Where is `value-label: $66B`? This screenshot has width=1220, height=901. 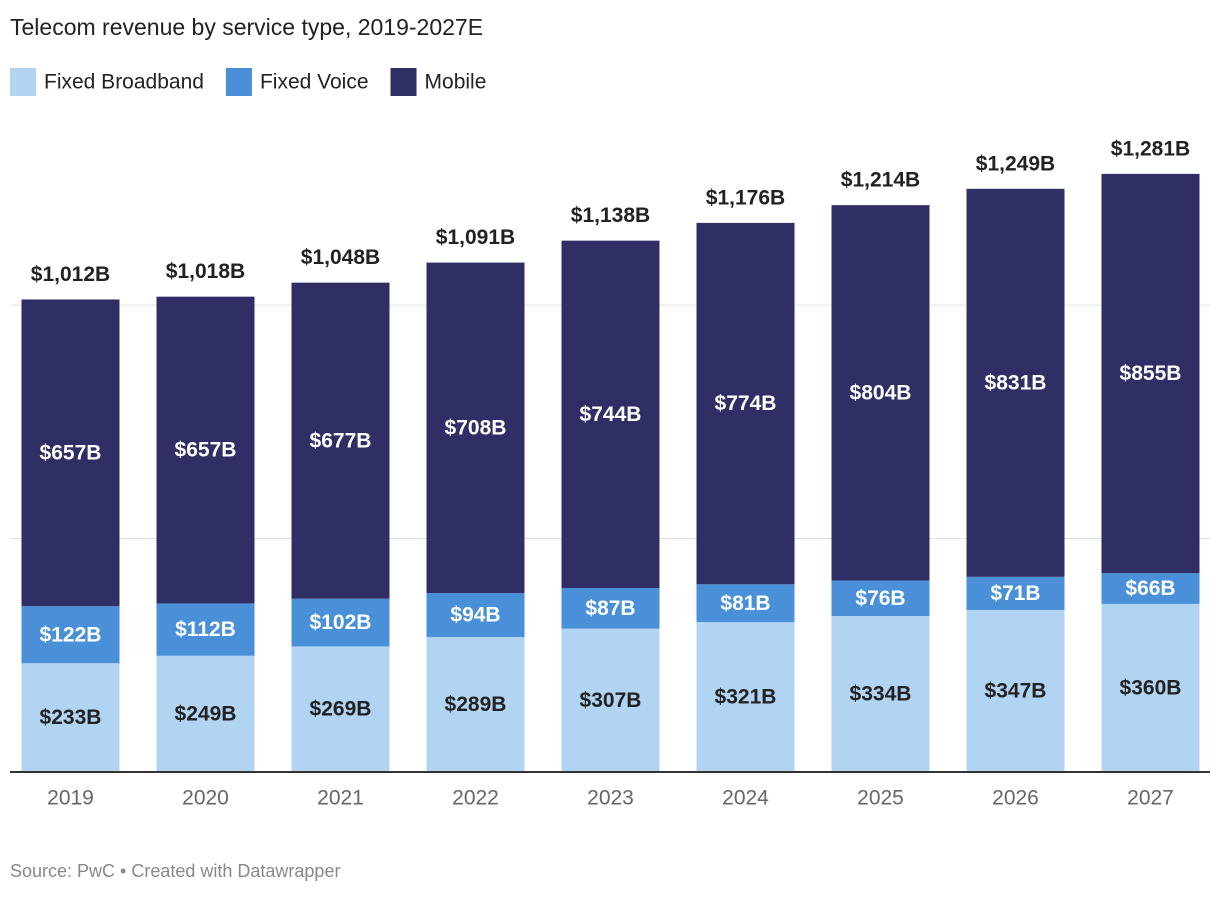 value-label: $66B is located at coordinates (1150, 588).